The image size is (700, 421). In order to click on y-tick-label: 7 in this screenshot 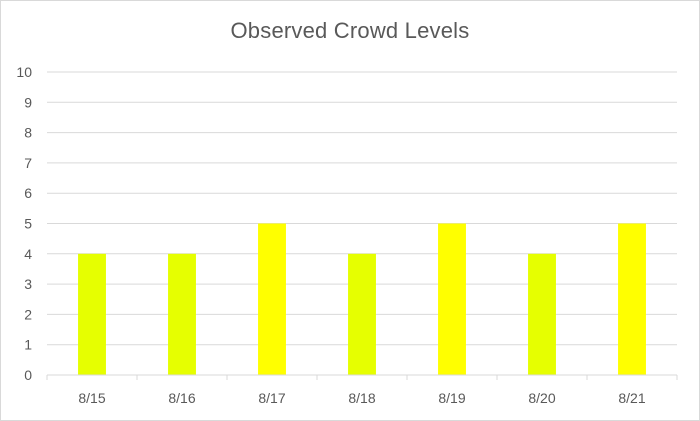, I will do `click(28, 163)`.